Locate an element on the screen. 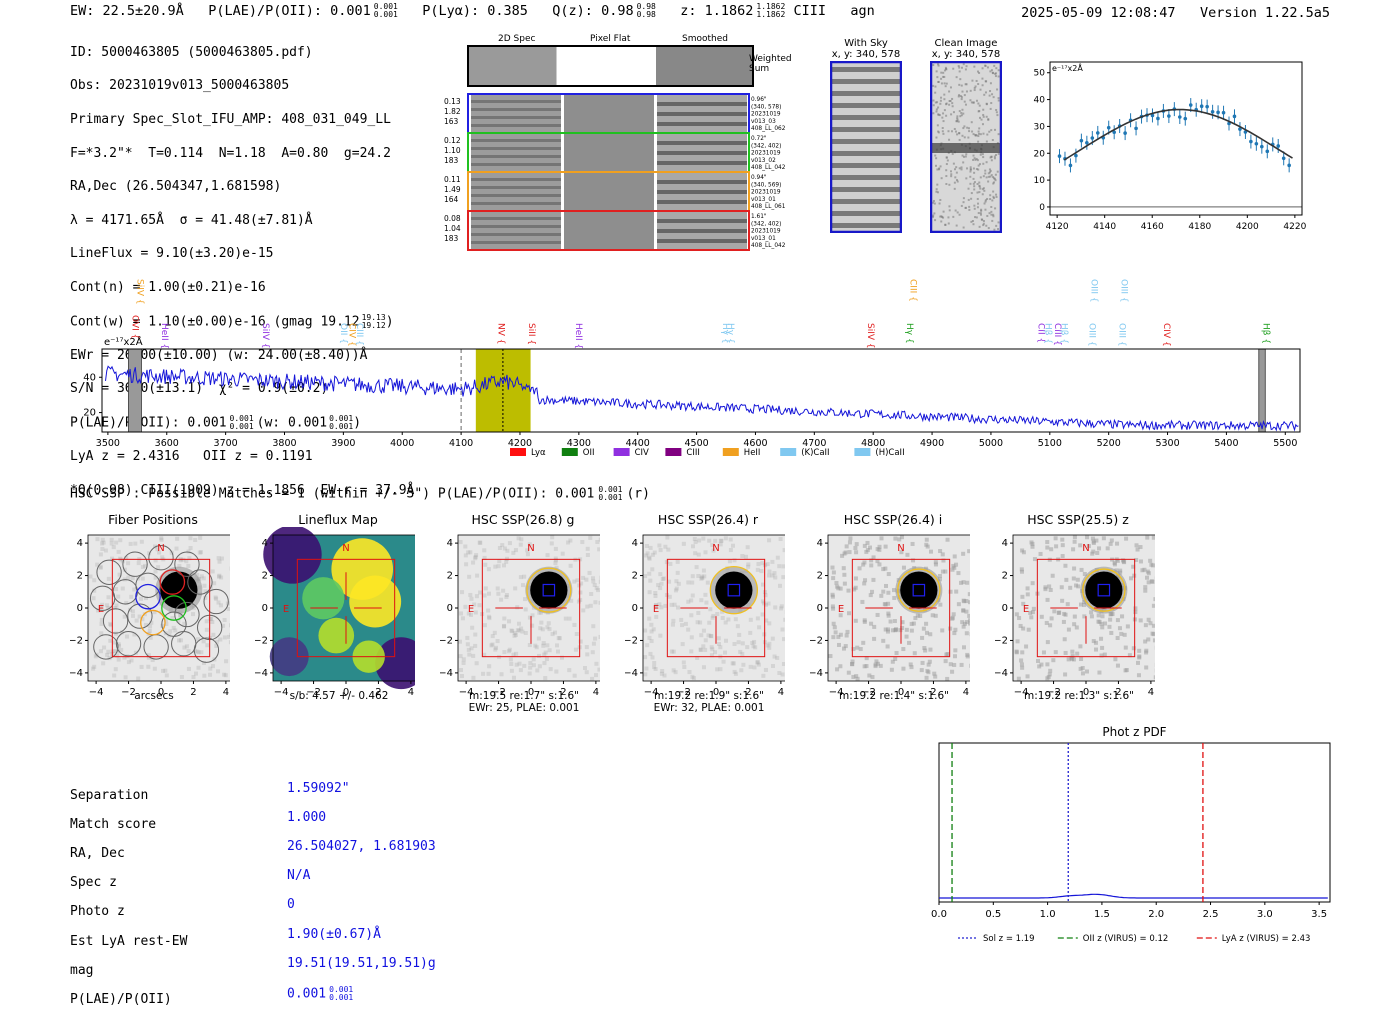 The height and width of the screenshot is (1022, 1400). image-ytick-label: 0 is located at coordinates (635, 608).